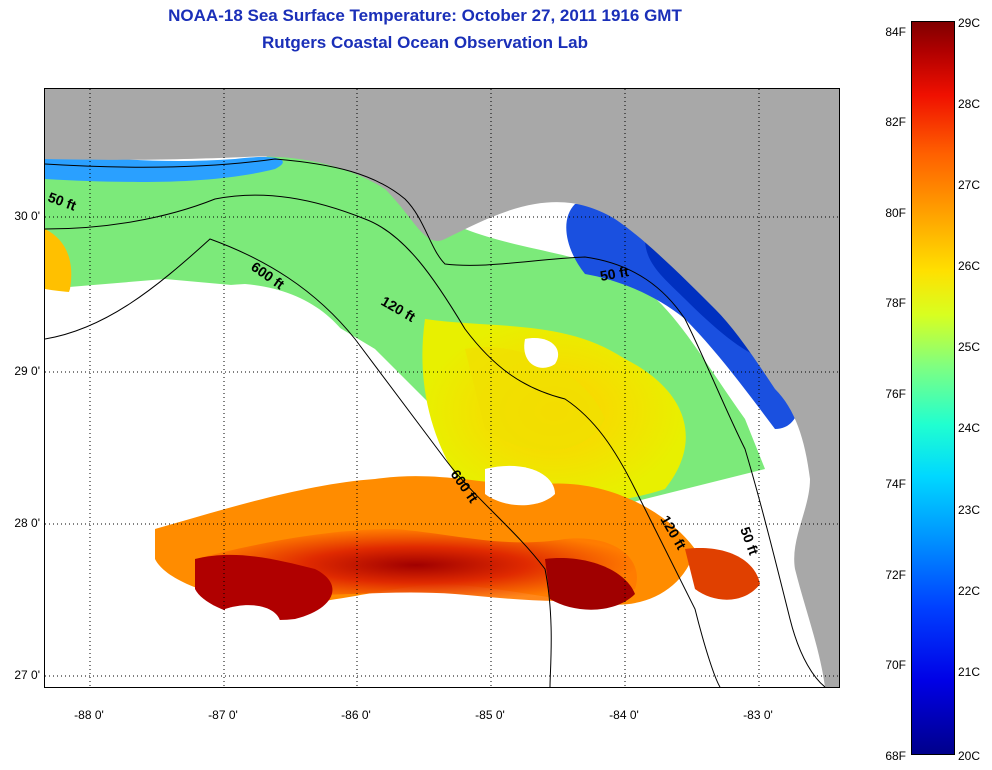 The height and width of the screenshot is (770, 992). Describe the element at coordinates (895, 575) in the screenshot. I see `colorbar-f-label: 72F` at that location.